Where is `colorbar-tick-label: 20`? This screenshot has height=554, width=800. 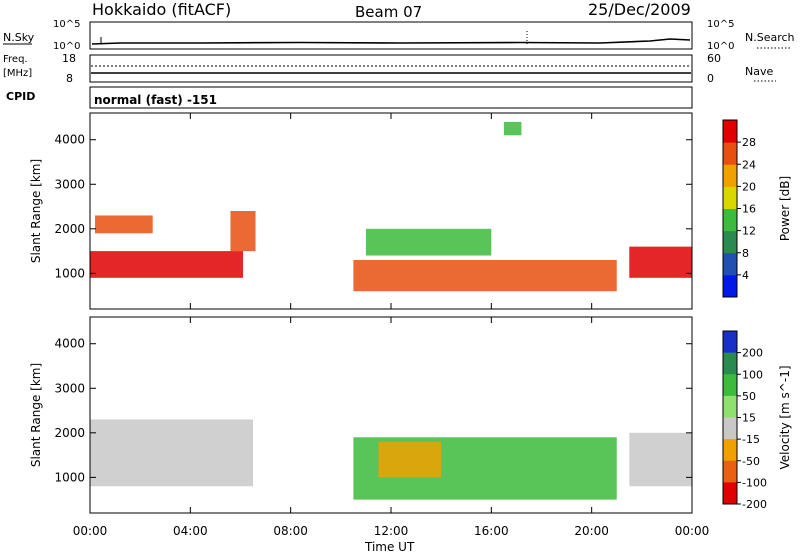 colorbar-tick-label: 20 is located at coordinates (749, 186).